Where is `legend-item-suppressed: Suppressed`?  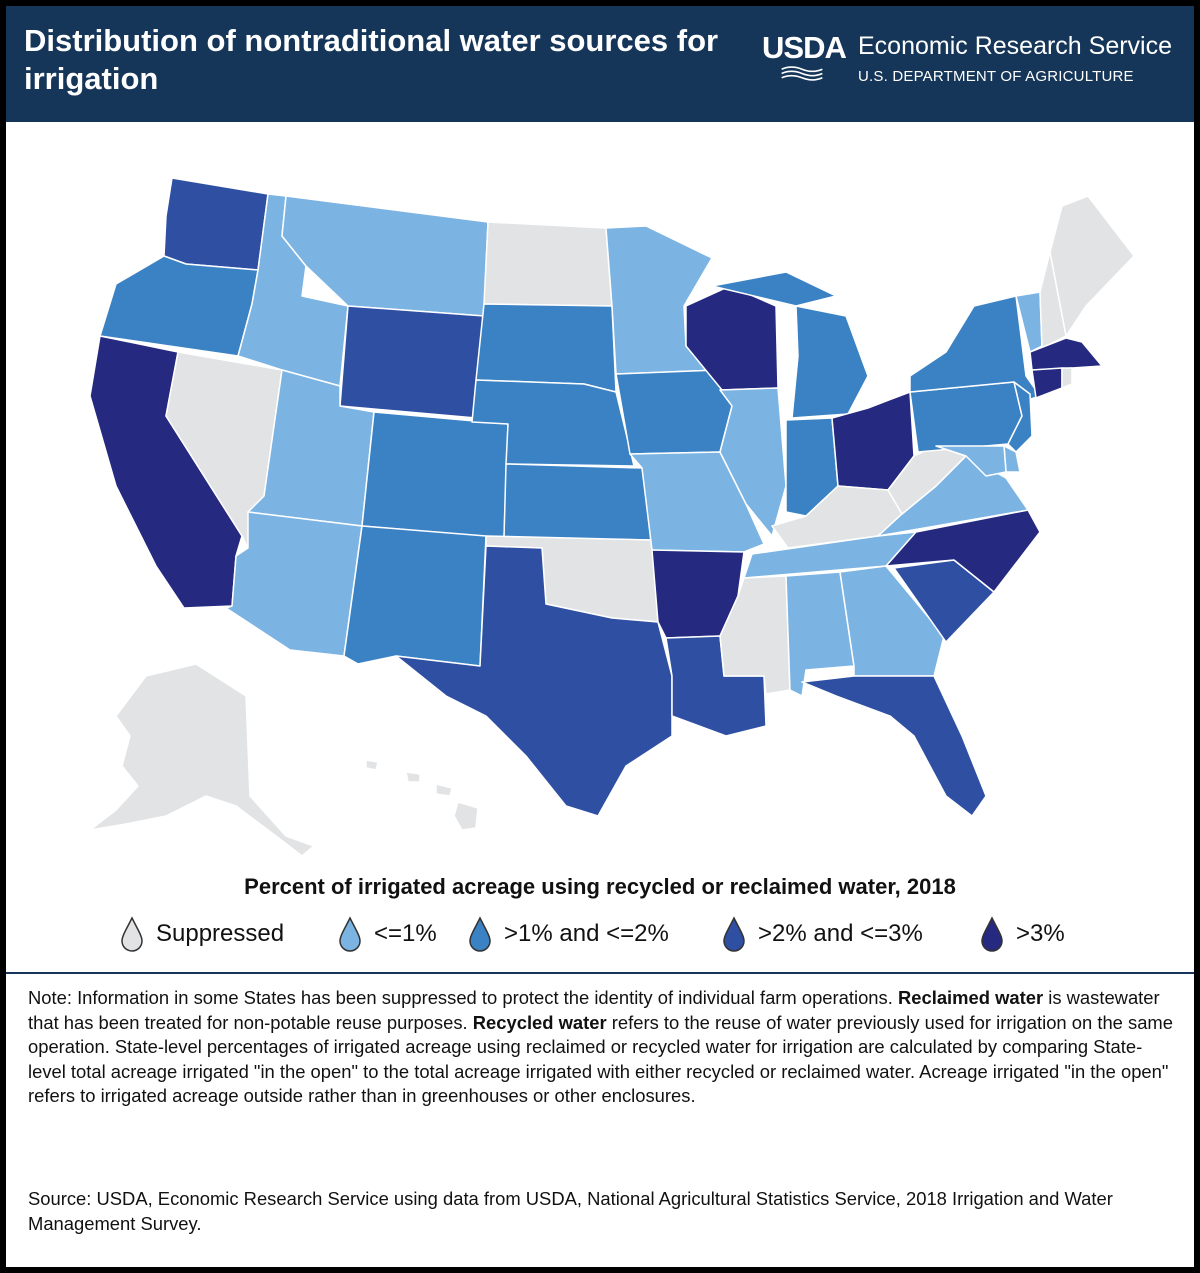 legend-item-suppressed: Suppressed is located at coordinates (202, 934).